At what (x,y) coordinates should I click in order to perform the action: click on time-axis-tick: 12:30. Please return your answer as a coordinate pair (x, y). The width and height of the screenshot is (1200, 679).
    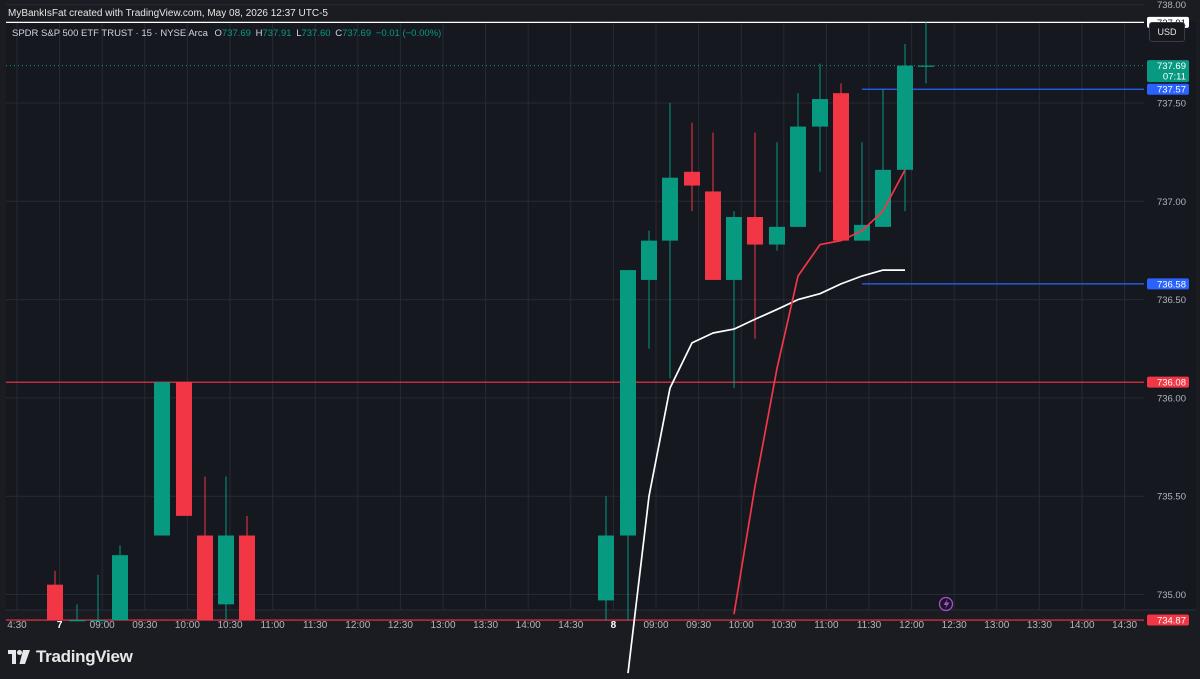
    Looking at the image, I should click on (954, 625).